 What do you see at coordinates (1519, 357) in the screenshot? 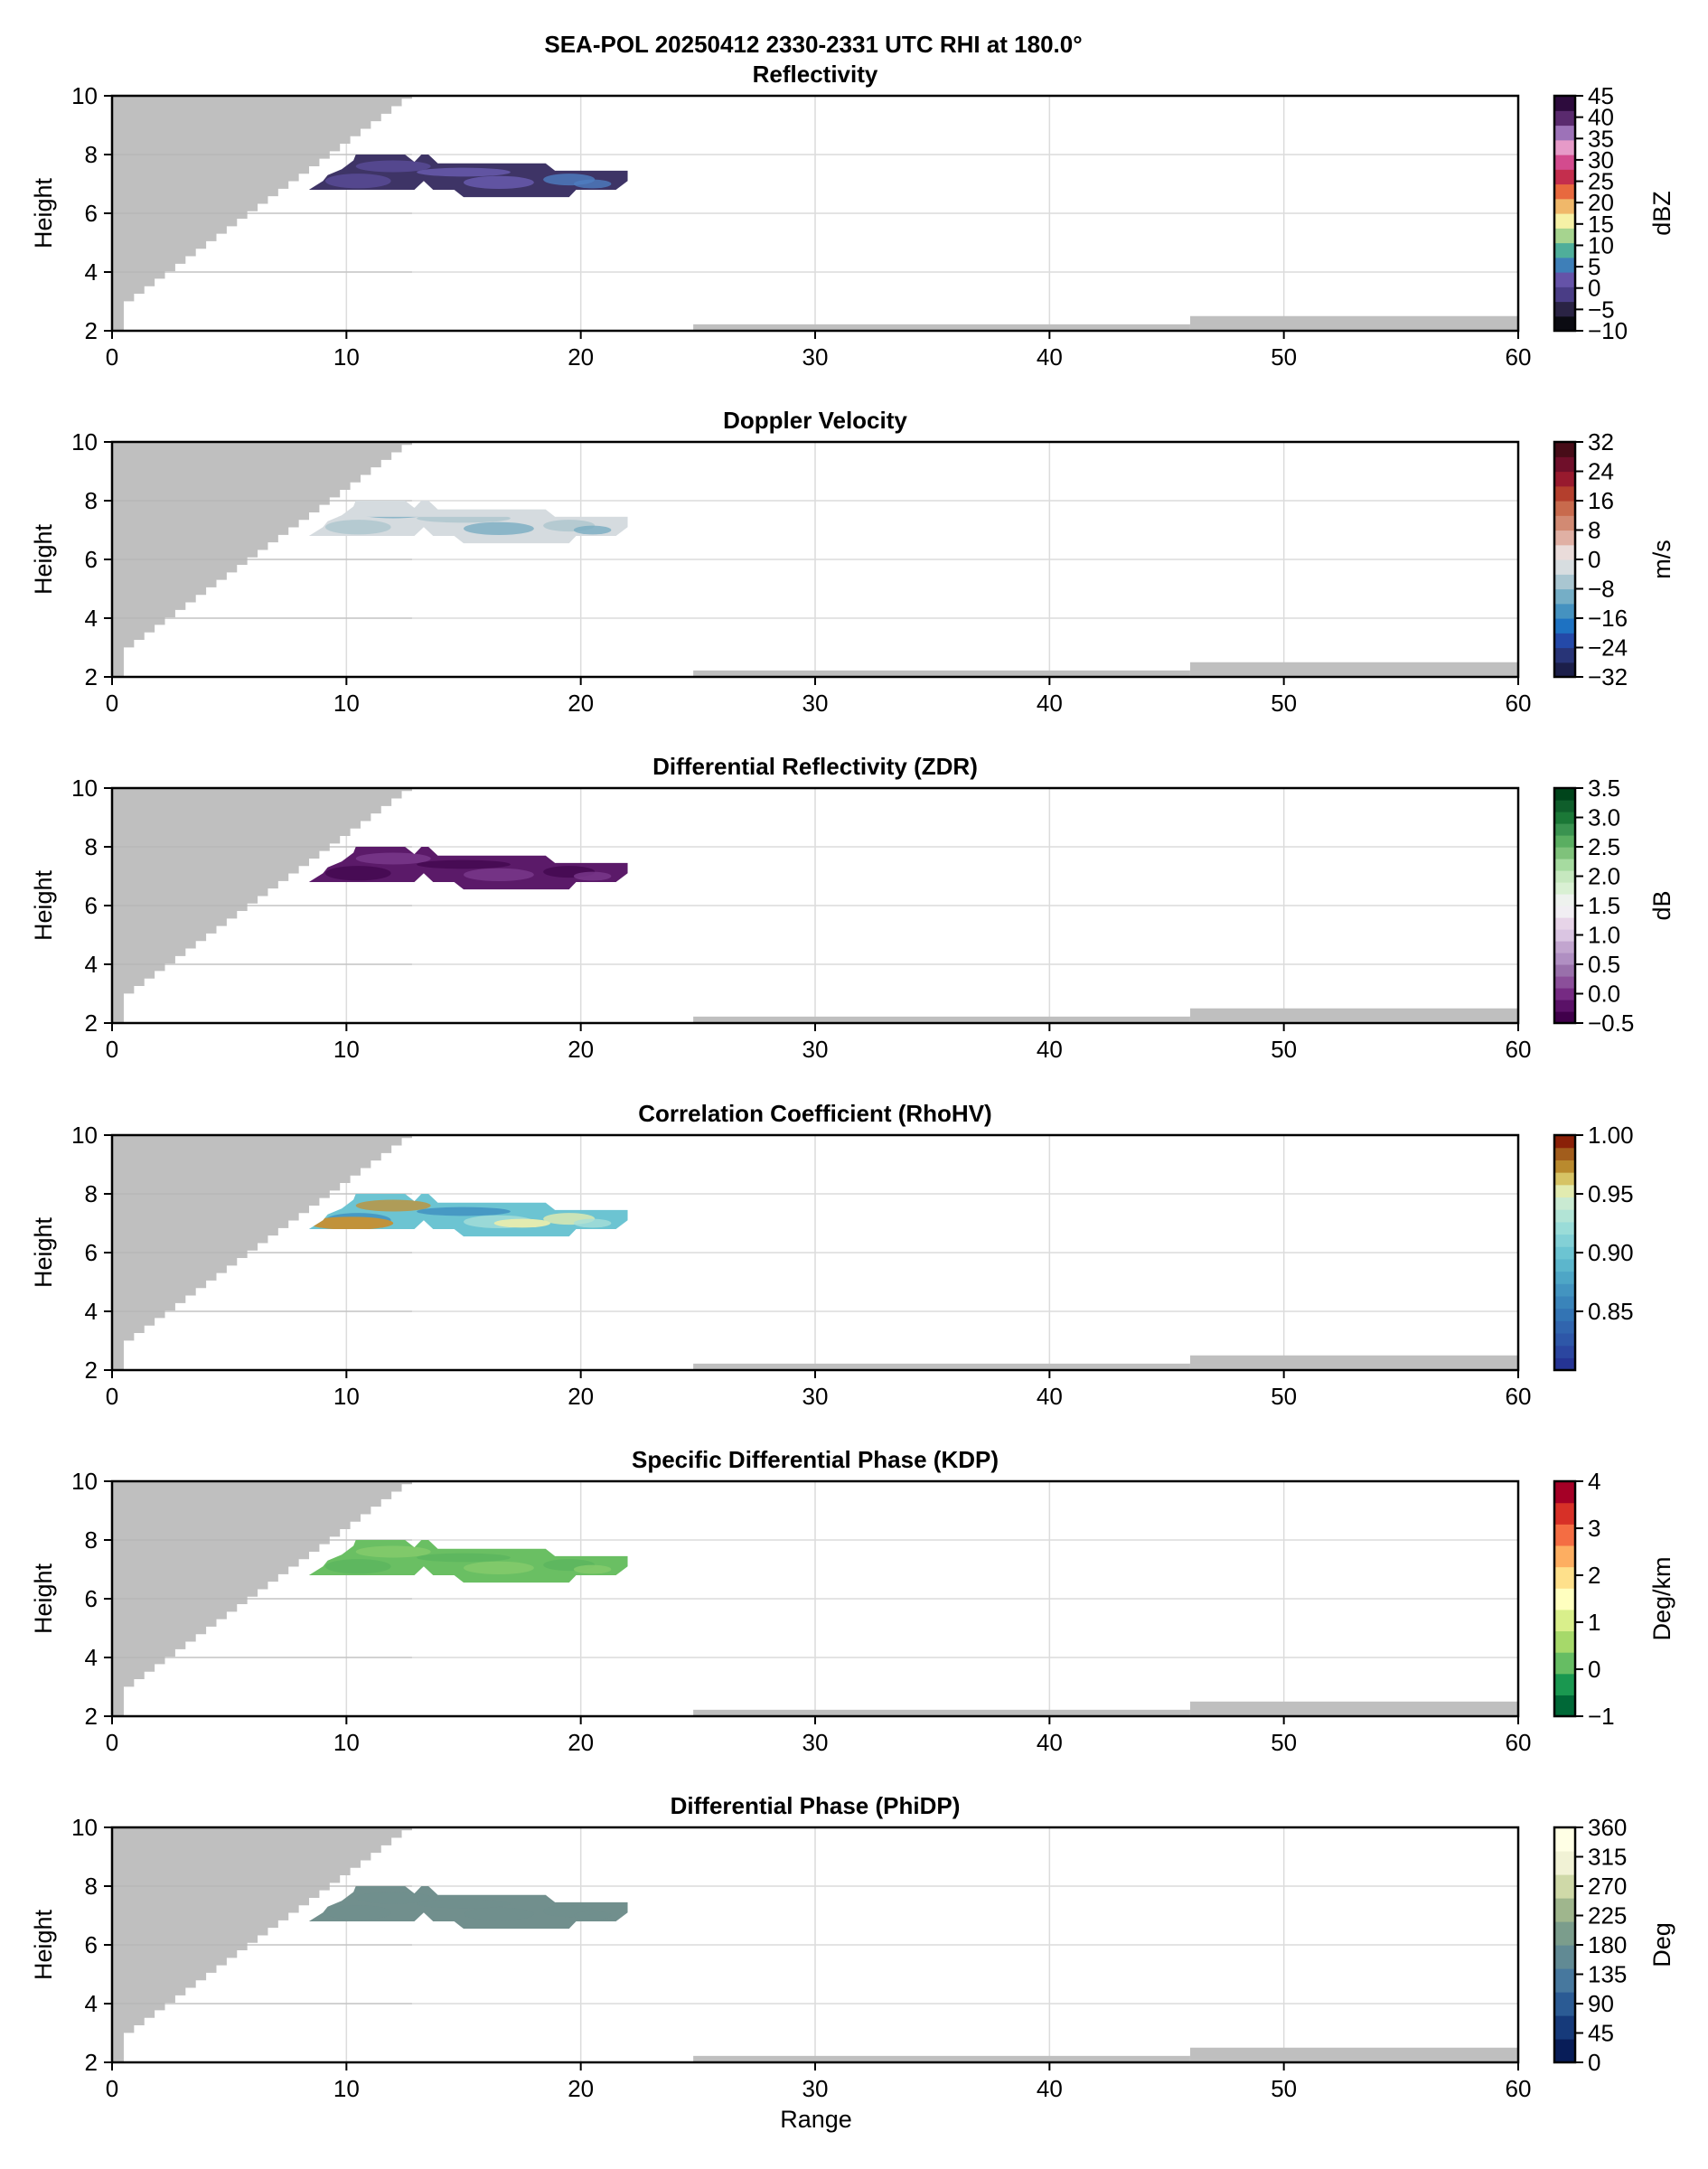
I see `x-tick-label: 60` at bounding box center [1519, 357].